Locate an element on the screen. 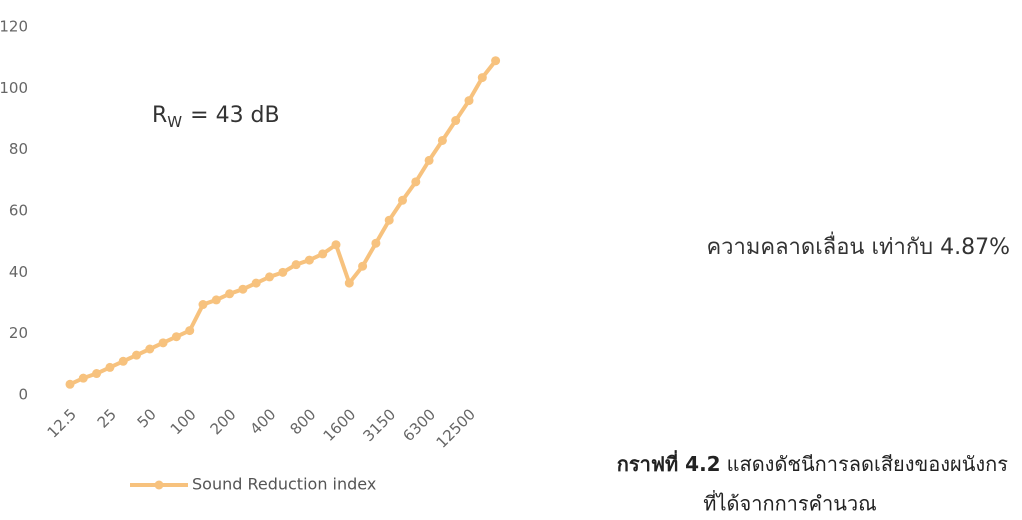  x-tick-label: 12500 is located at coordinates (456, 428).